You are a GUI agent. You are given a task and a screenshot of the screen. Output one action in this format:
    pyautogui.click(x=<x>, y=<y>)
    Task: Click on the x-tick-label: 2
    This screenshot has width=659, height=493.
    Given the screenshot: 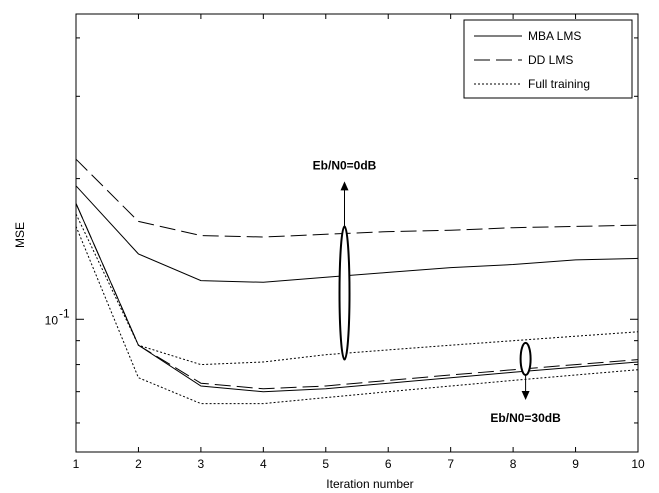 What is the action you would take?
    pyautogui.click(x=138, y=464)
    